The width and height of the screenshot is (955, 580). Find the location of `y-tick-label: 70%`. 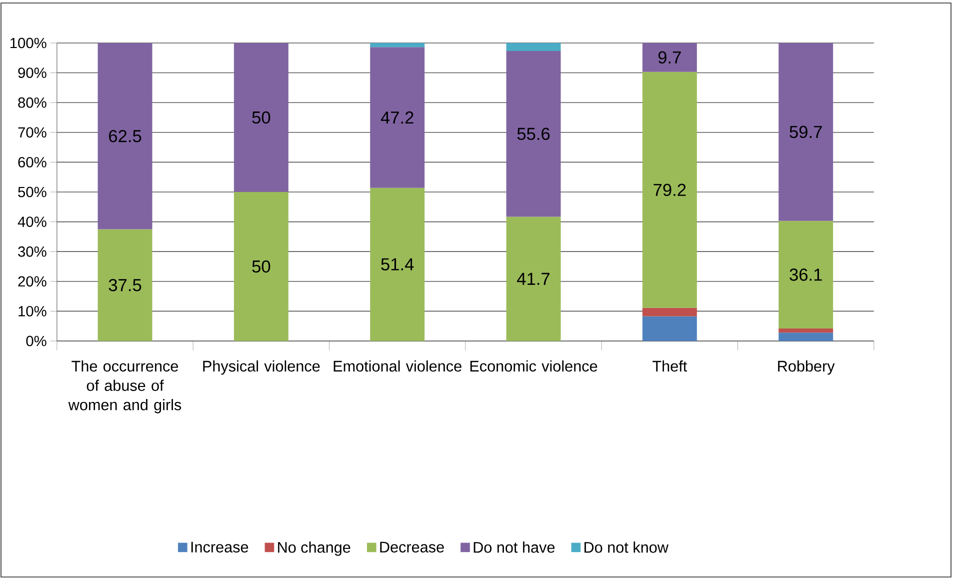

y-tick-label: 70% is located at coordinates (32, 132).